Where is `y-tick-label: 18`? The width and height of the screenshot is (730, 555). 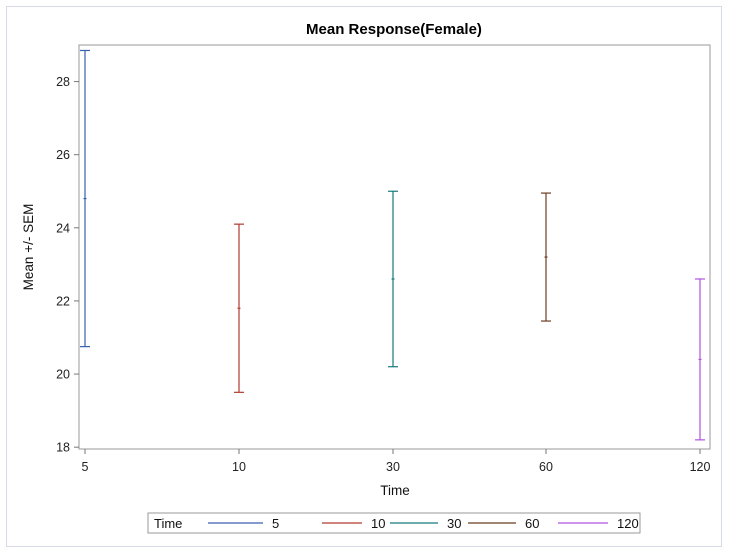
y-tick-label: 18 is located at coordinates (63, 448).